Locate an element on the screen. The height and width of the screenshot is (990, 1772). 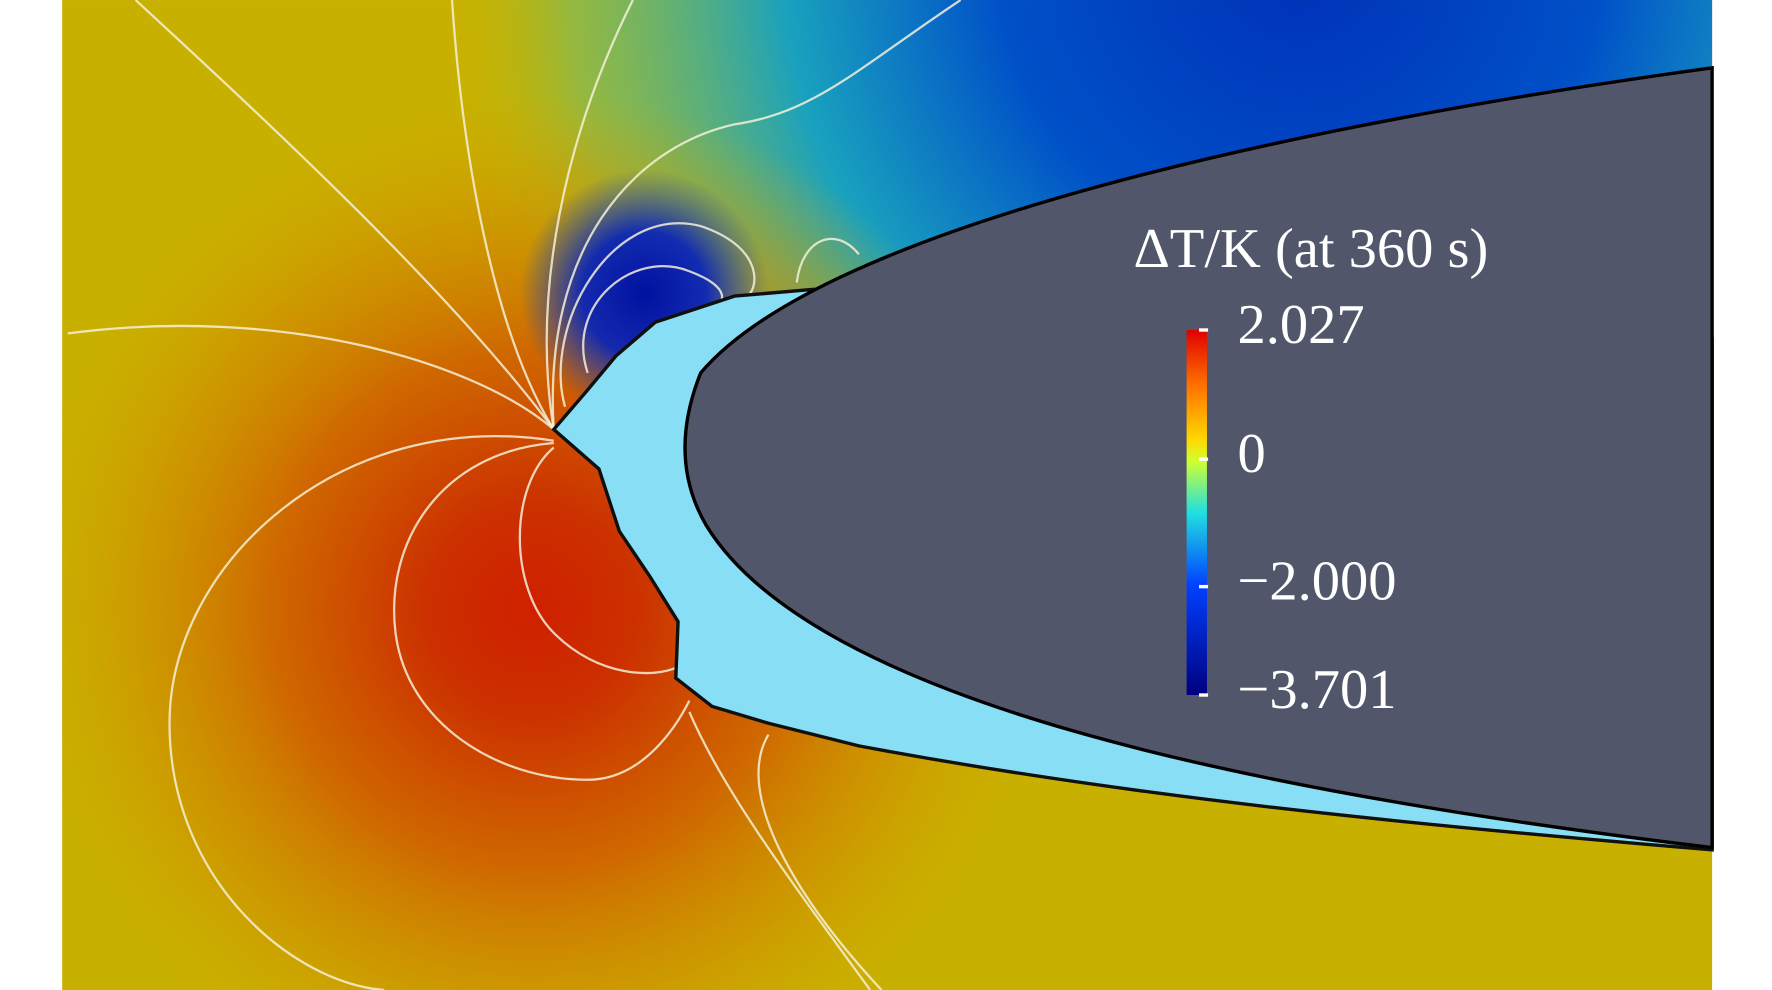
colorbar-tick-label: 2.027 is located at coordinates (1300, 325).